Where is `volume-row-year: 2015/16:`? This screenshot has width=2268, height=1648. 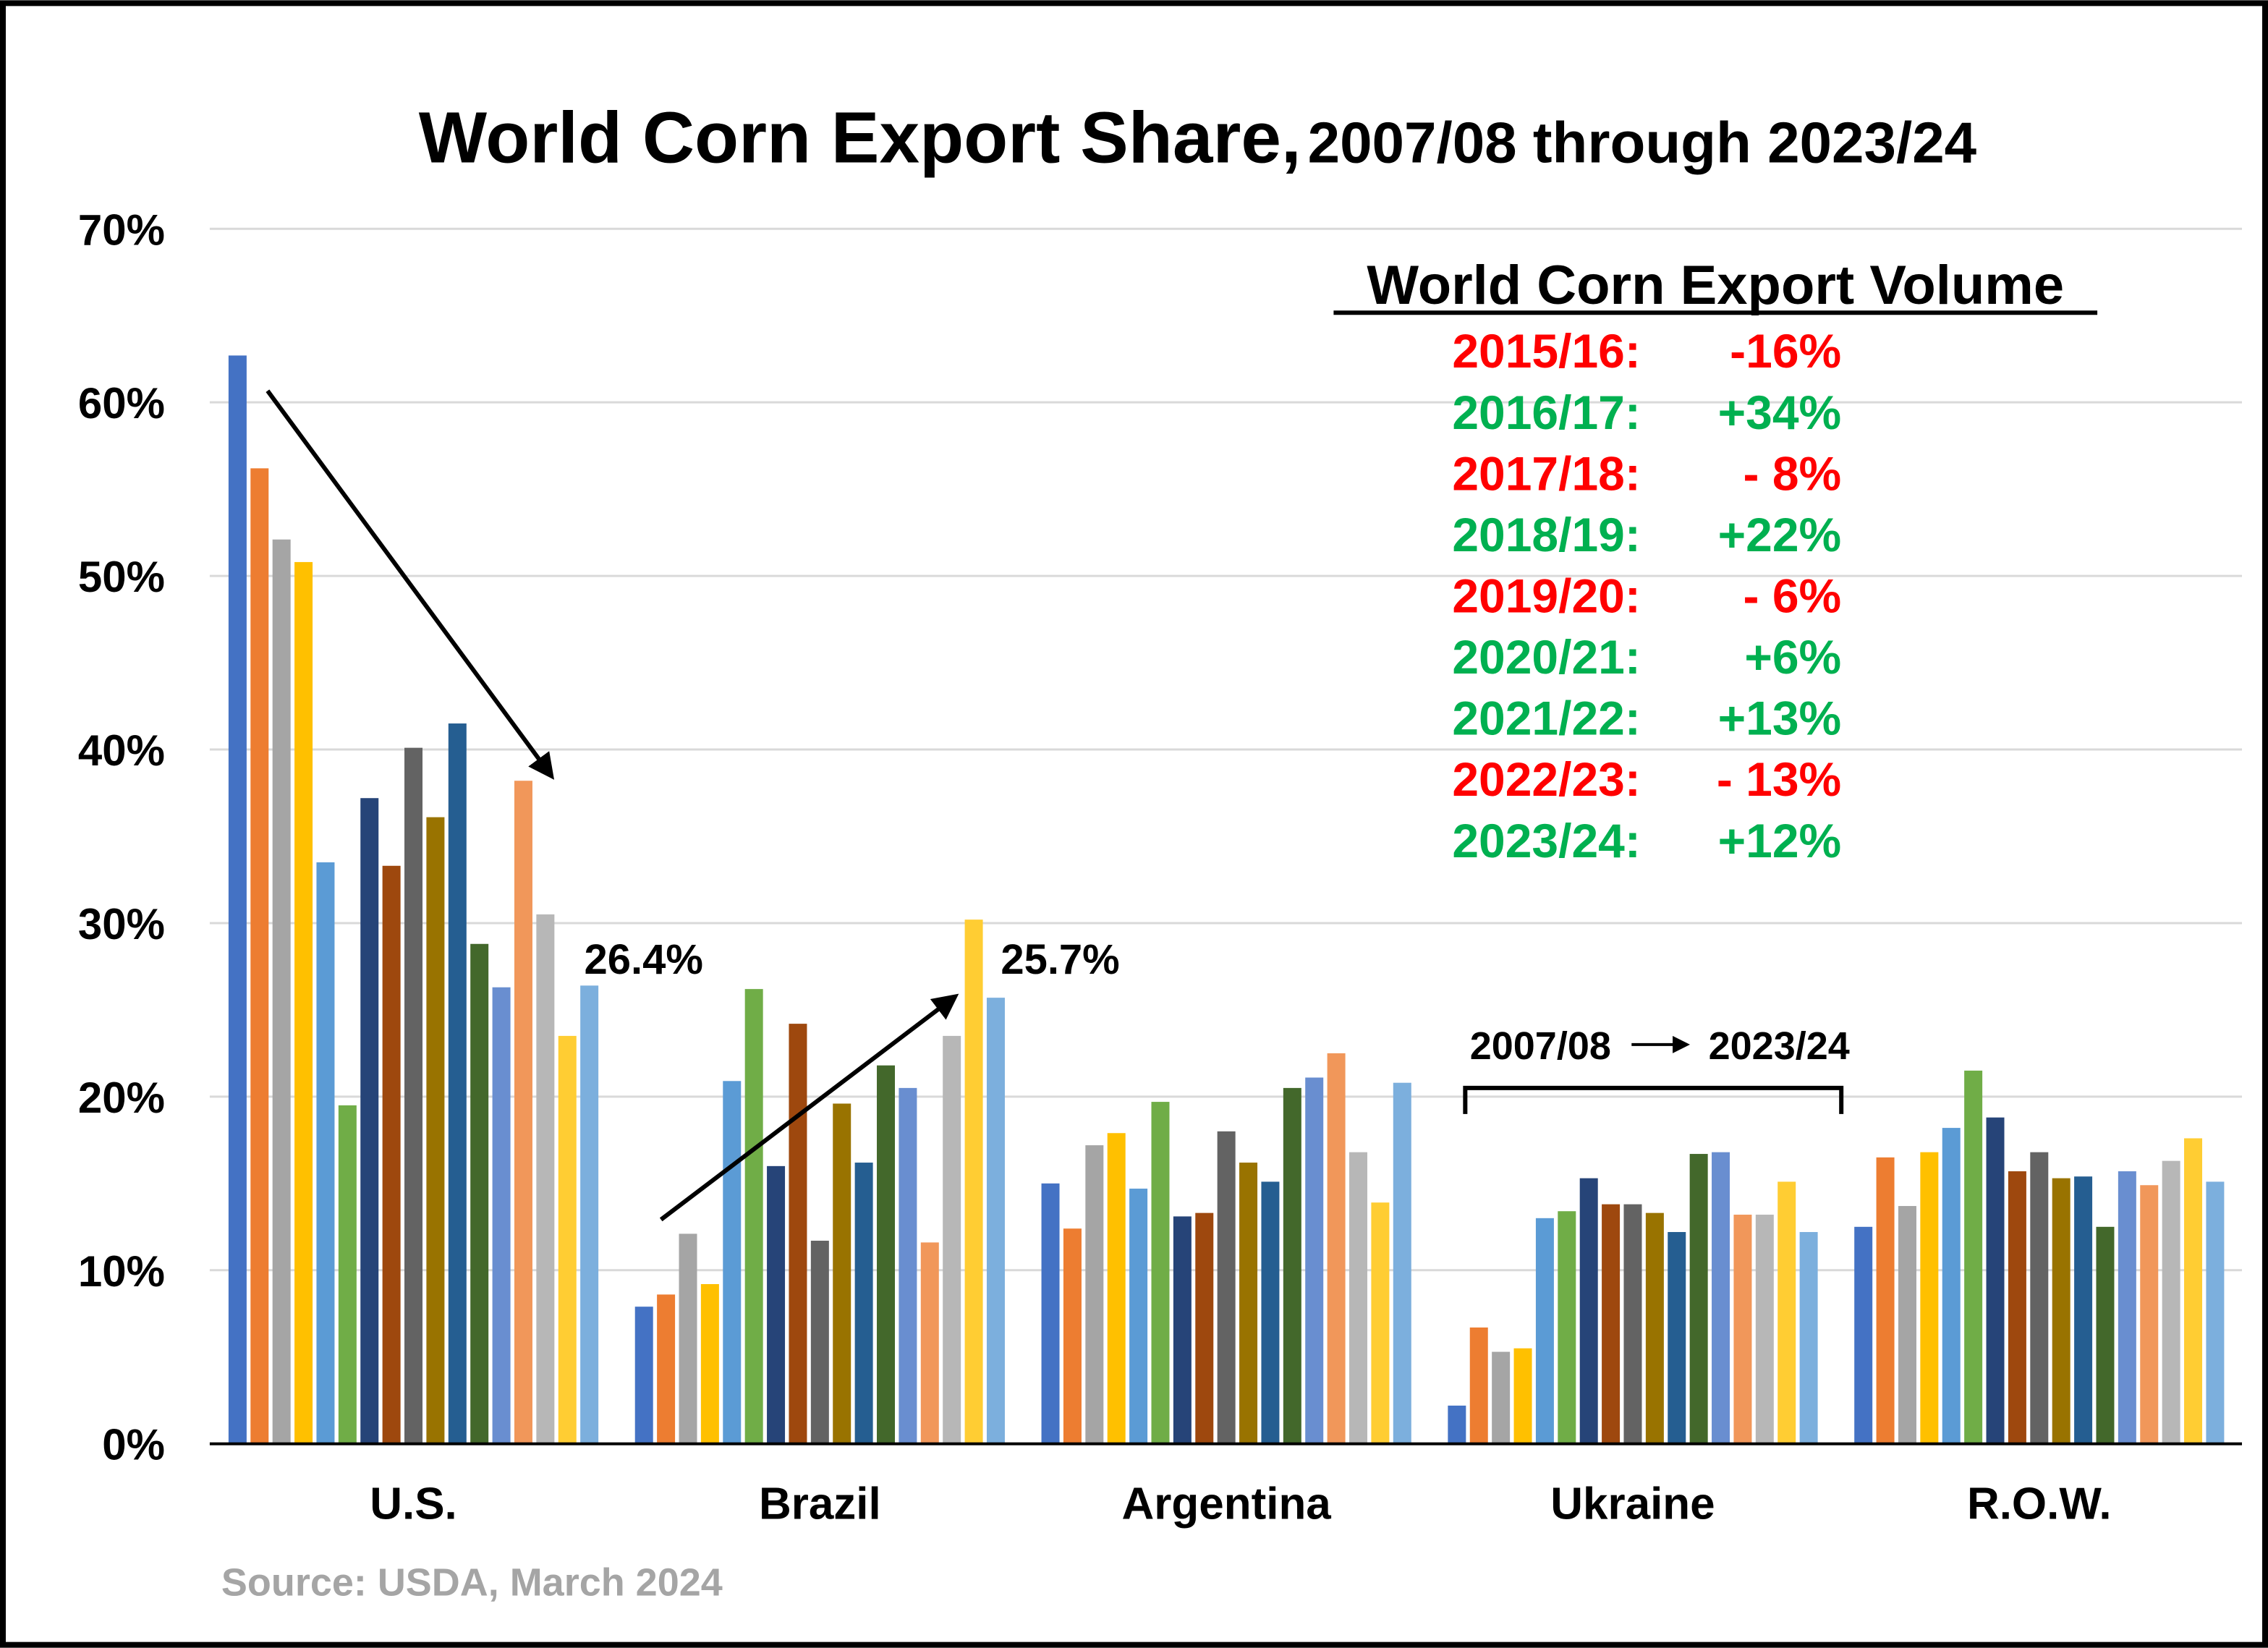
volume-row-year: 2015/16: is located at coordinates (1546, 351).